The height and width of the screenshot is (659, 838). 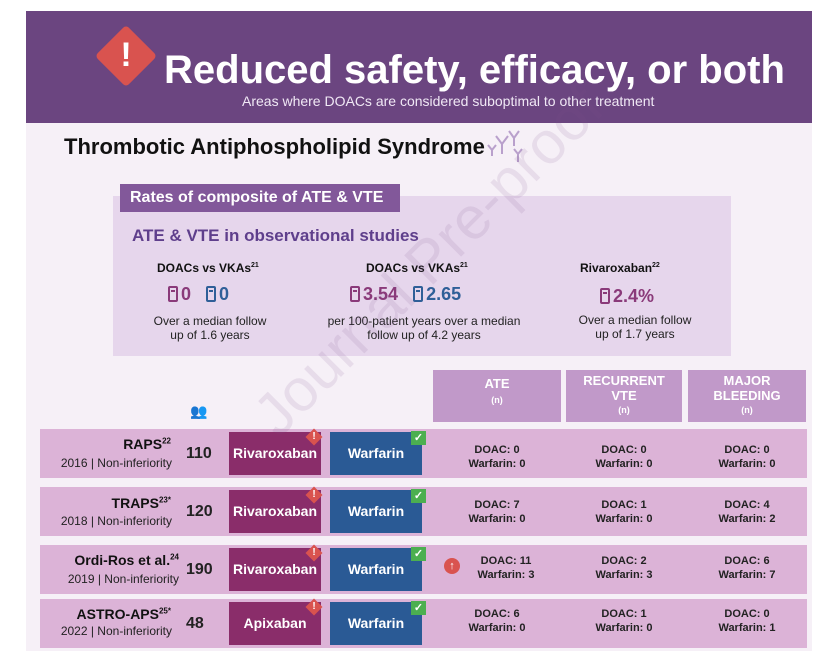 What do you see at coordinates (208, 268) in the screenshot?
I see `stat-1-label: DOACs vs VKAs21` at bounding box center [208, 268].